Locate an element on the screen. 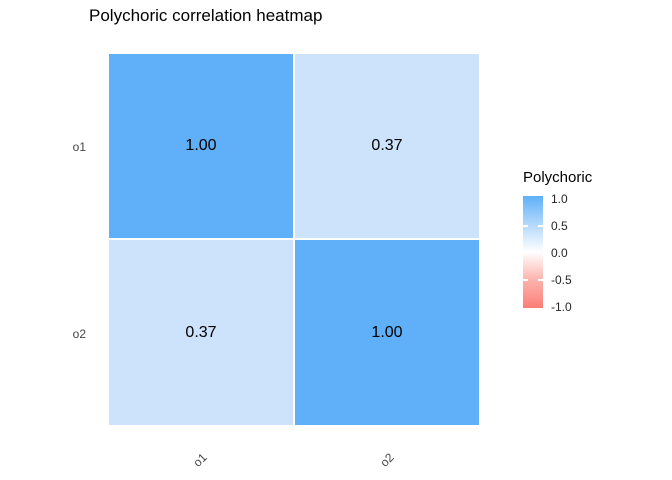 The image size is (672, 480). legend-tick-label: -0.5 is located at coordinates (561, 280).